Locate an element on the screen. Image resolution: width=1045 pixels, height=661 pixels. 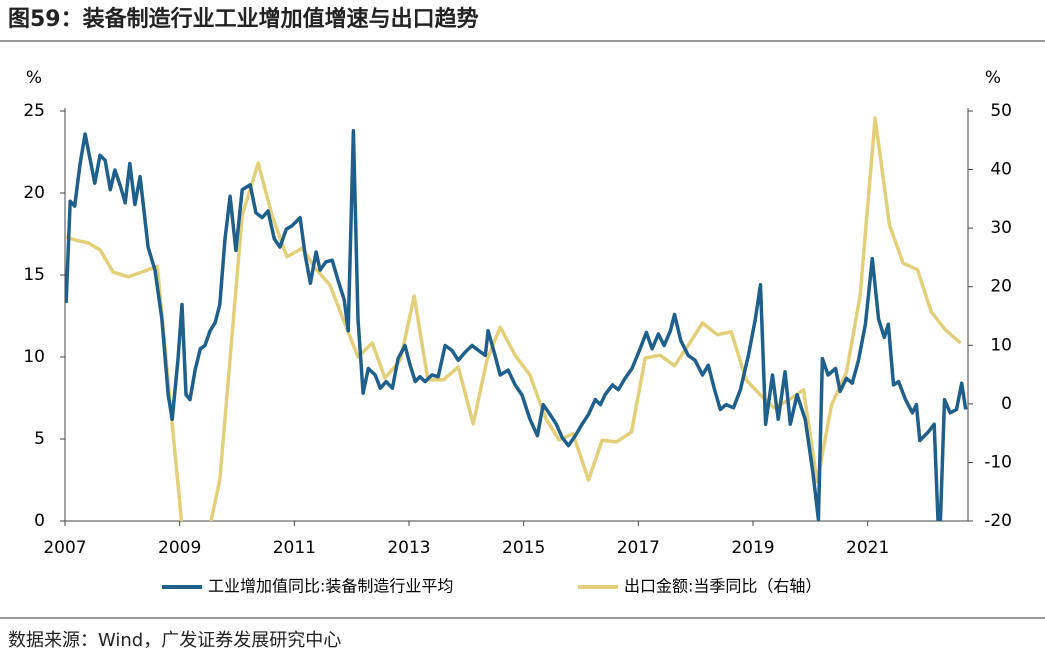
y2-tick-label: 30 is located at coordinates (1001, 228).